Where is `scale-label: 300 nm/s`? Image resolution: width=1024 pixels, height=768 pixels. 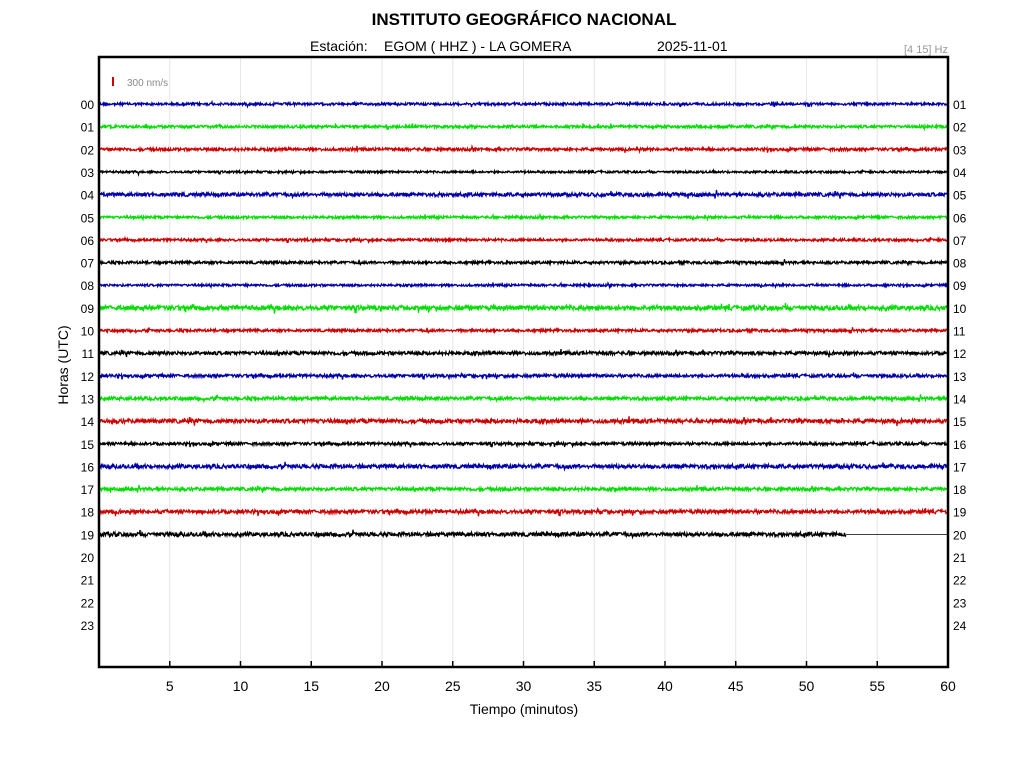
scale-label: 300 nm/s is located at coordinates (147, 83).